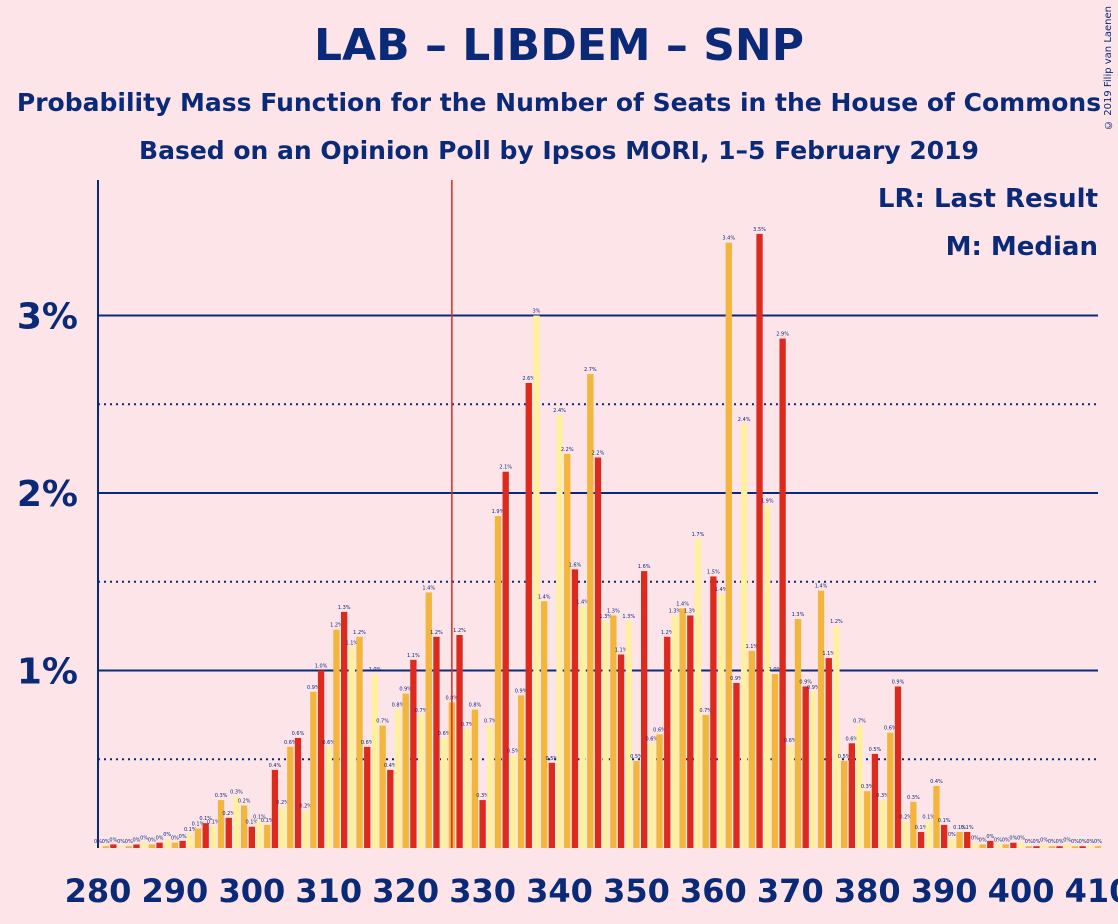 The image size is (1118, 924). I want to click on bar-value-label: 0.7%, so click(421, 711).